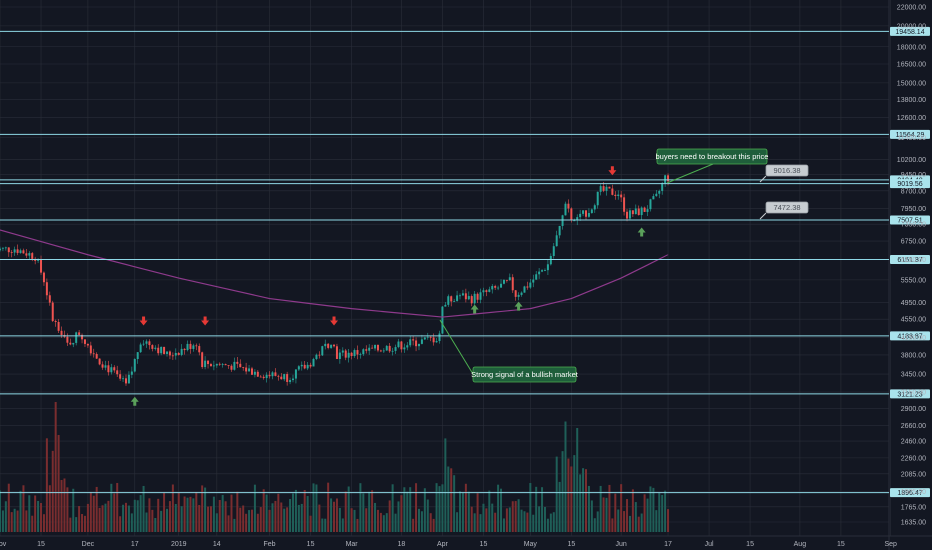 The image size is (932, 550). What do you see at coordinates (913, 375) in the screenshot?
I see `y-tick-label: 3450.00` at bounding box center [913, 375].